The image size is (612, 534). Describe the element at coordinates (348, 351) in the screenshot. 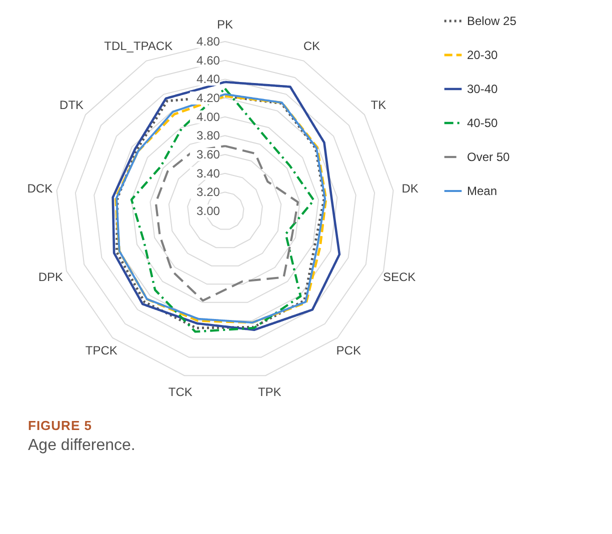

I see `spoke-label: PCK` at that location.